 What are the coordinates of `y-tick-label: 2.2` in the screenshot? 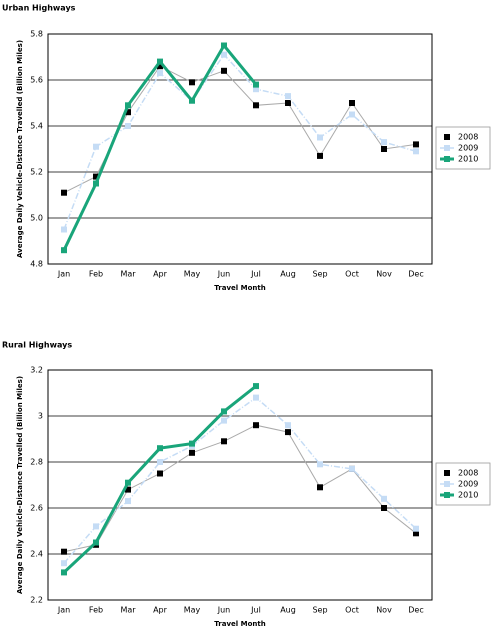 It's located at (36, 600).